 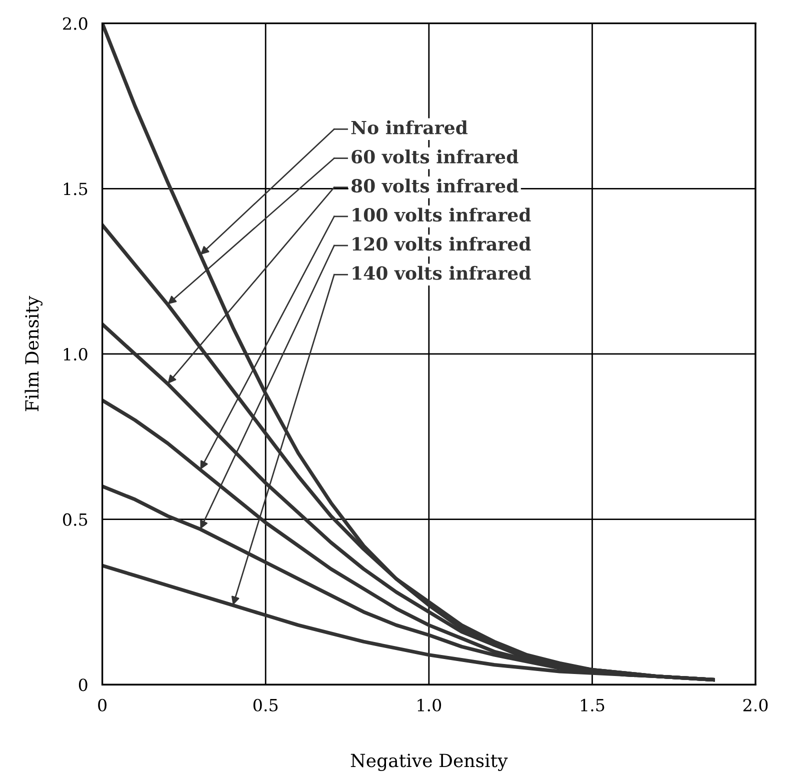 I want to click on y-tick-label: 1.0, so click(x=76, y=354).